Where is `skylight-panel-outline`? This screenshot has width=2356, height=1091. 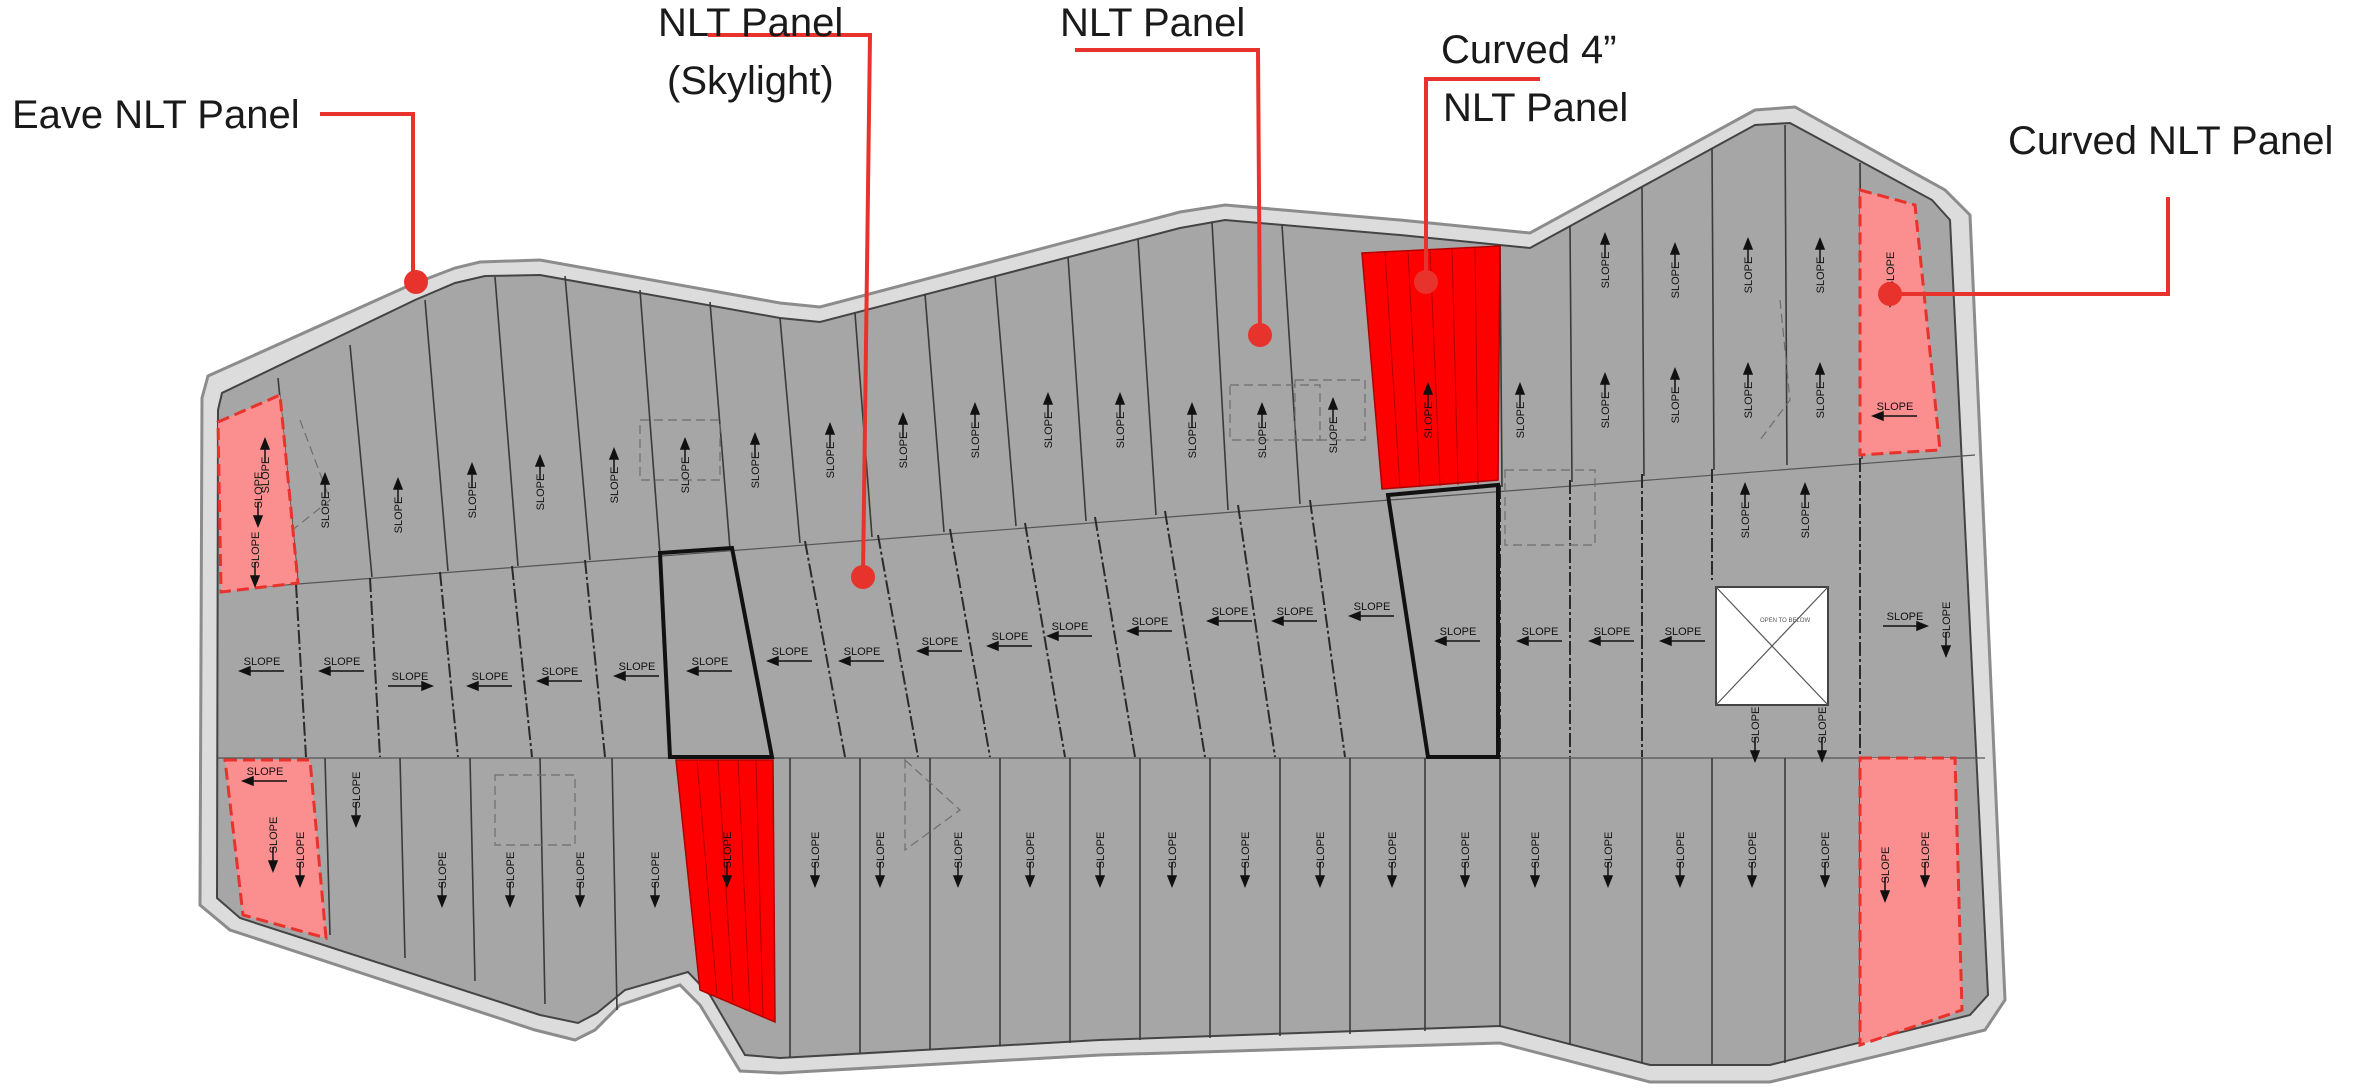 skylight-panel-outline is located at coordinates (716, 652).